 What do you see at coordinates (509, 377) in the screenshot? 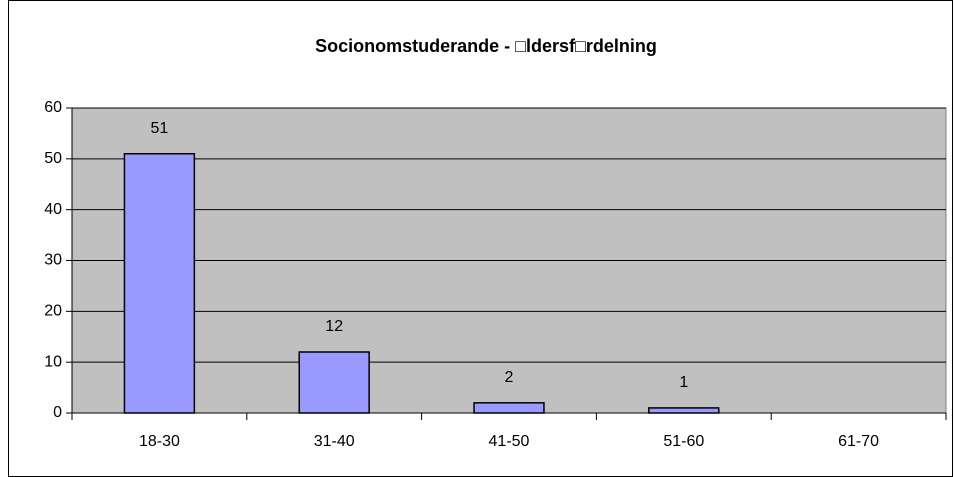
I see `data-label: 2` at bounding box center [509, 377].